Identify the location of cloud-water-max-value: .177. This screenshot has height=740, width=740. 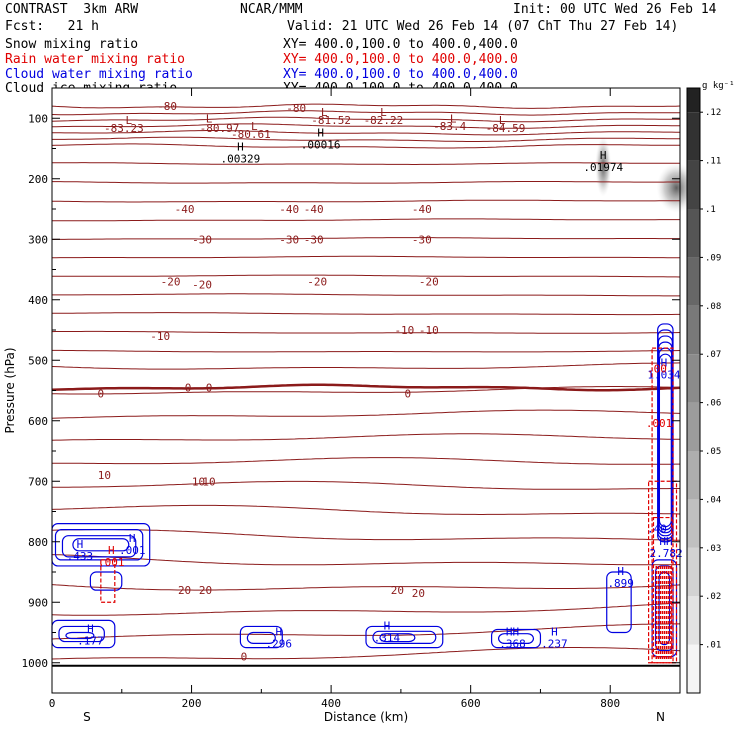
(90, 641).